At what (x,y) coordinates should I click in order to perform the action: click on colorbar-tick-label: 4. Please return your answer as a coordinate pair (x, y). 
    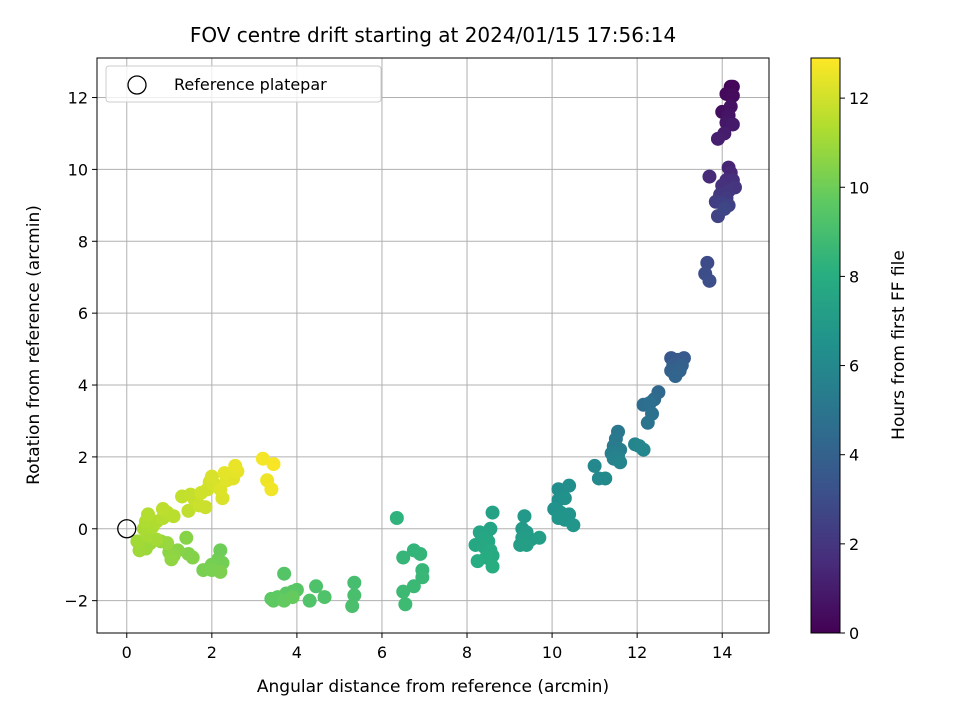
    Looking at the image, I should click on (854, 455).